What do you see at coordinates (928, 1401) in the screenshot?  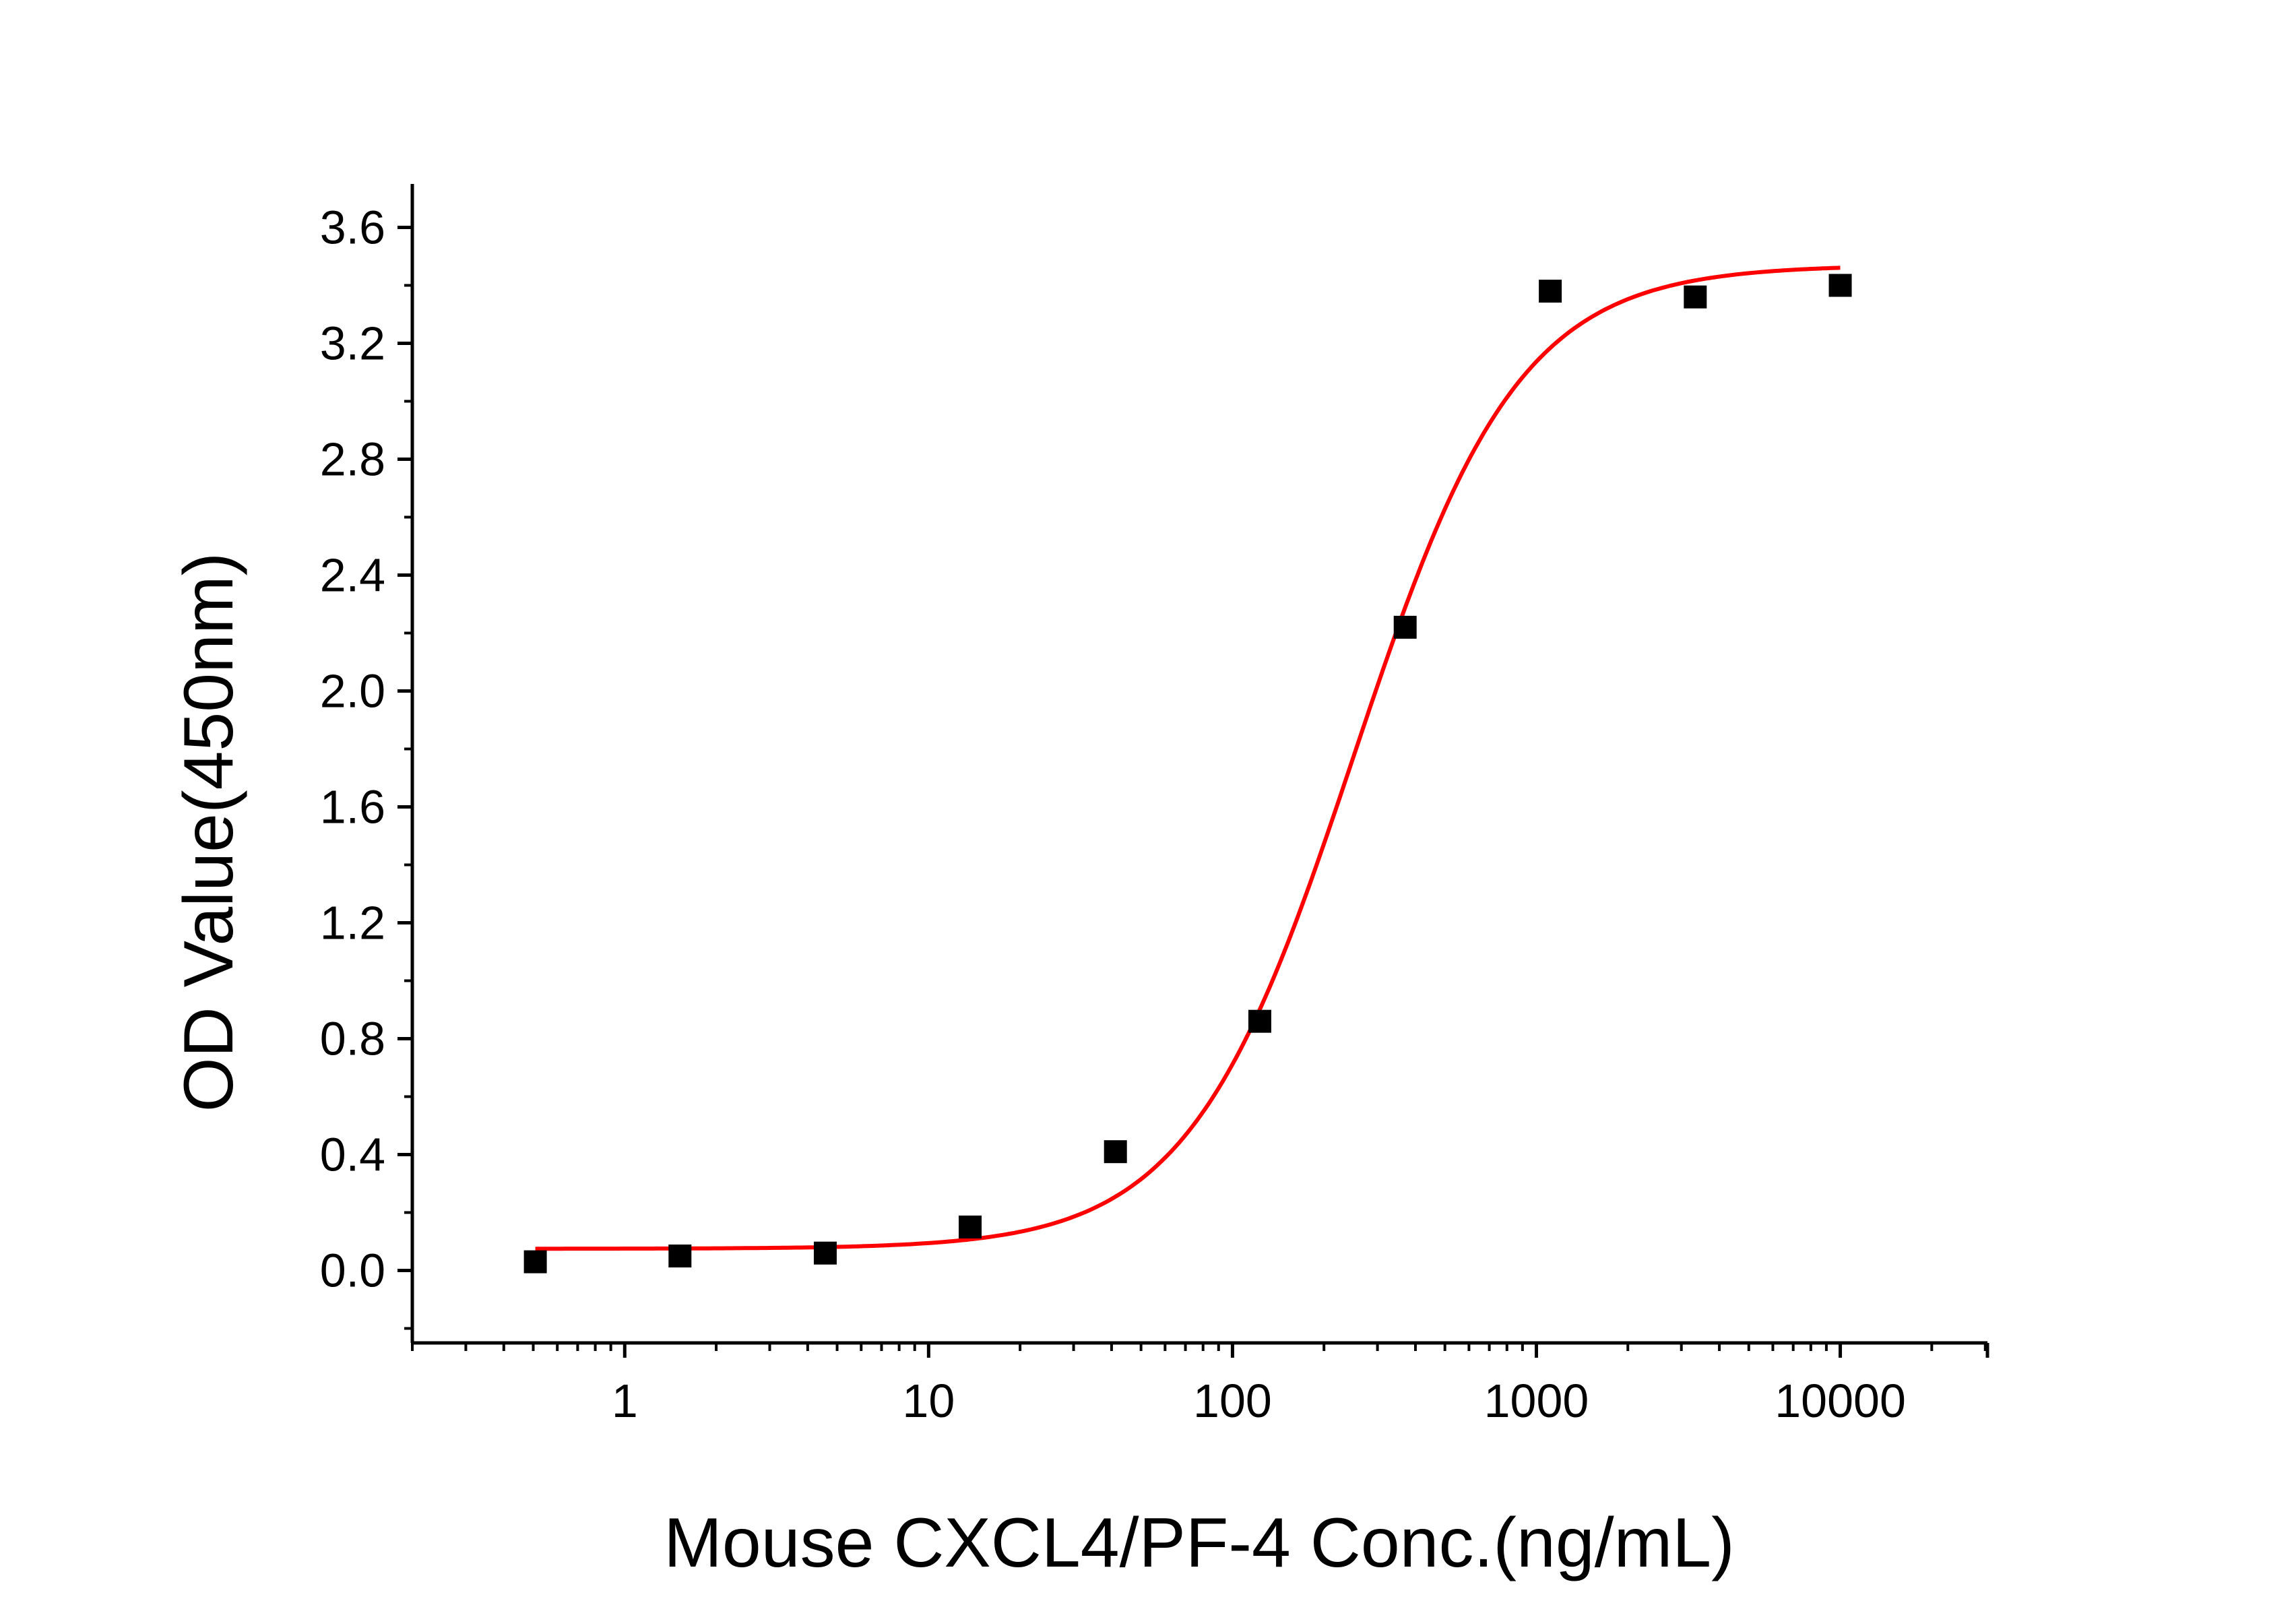 I see `x-tick-label: 10` at bounding box center [928, 1401].